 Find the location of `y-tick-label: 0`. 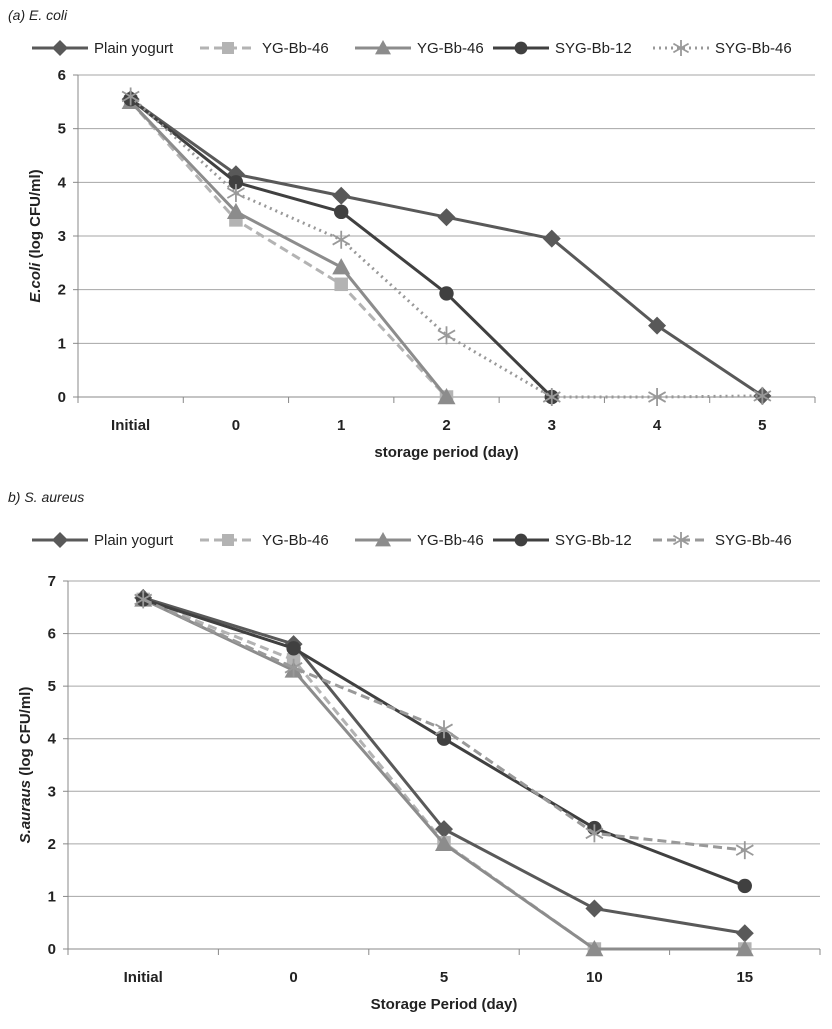

y-tick-label: 0 is located at coordinates (62, 397).